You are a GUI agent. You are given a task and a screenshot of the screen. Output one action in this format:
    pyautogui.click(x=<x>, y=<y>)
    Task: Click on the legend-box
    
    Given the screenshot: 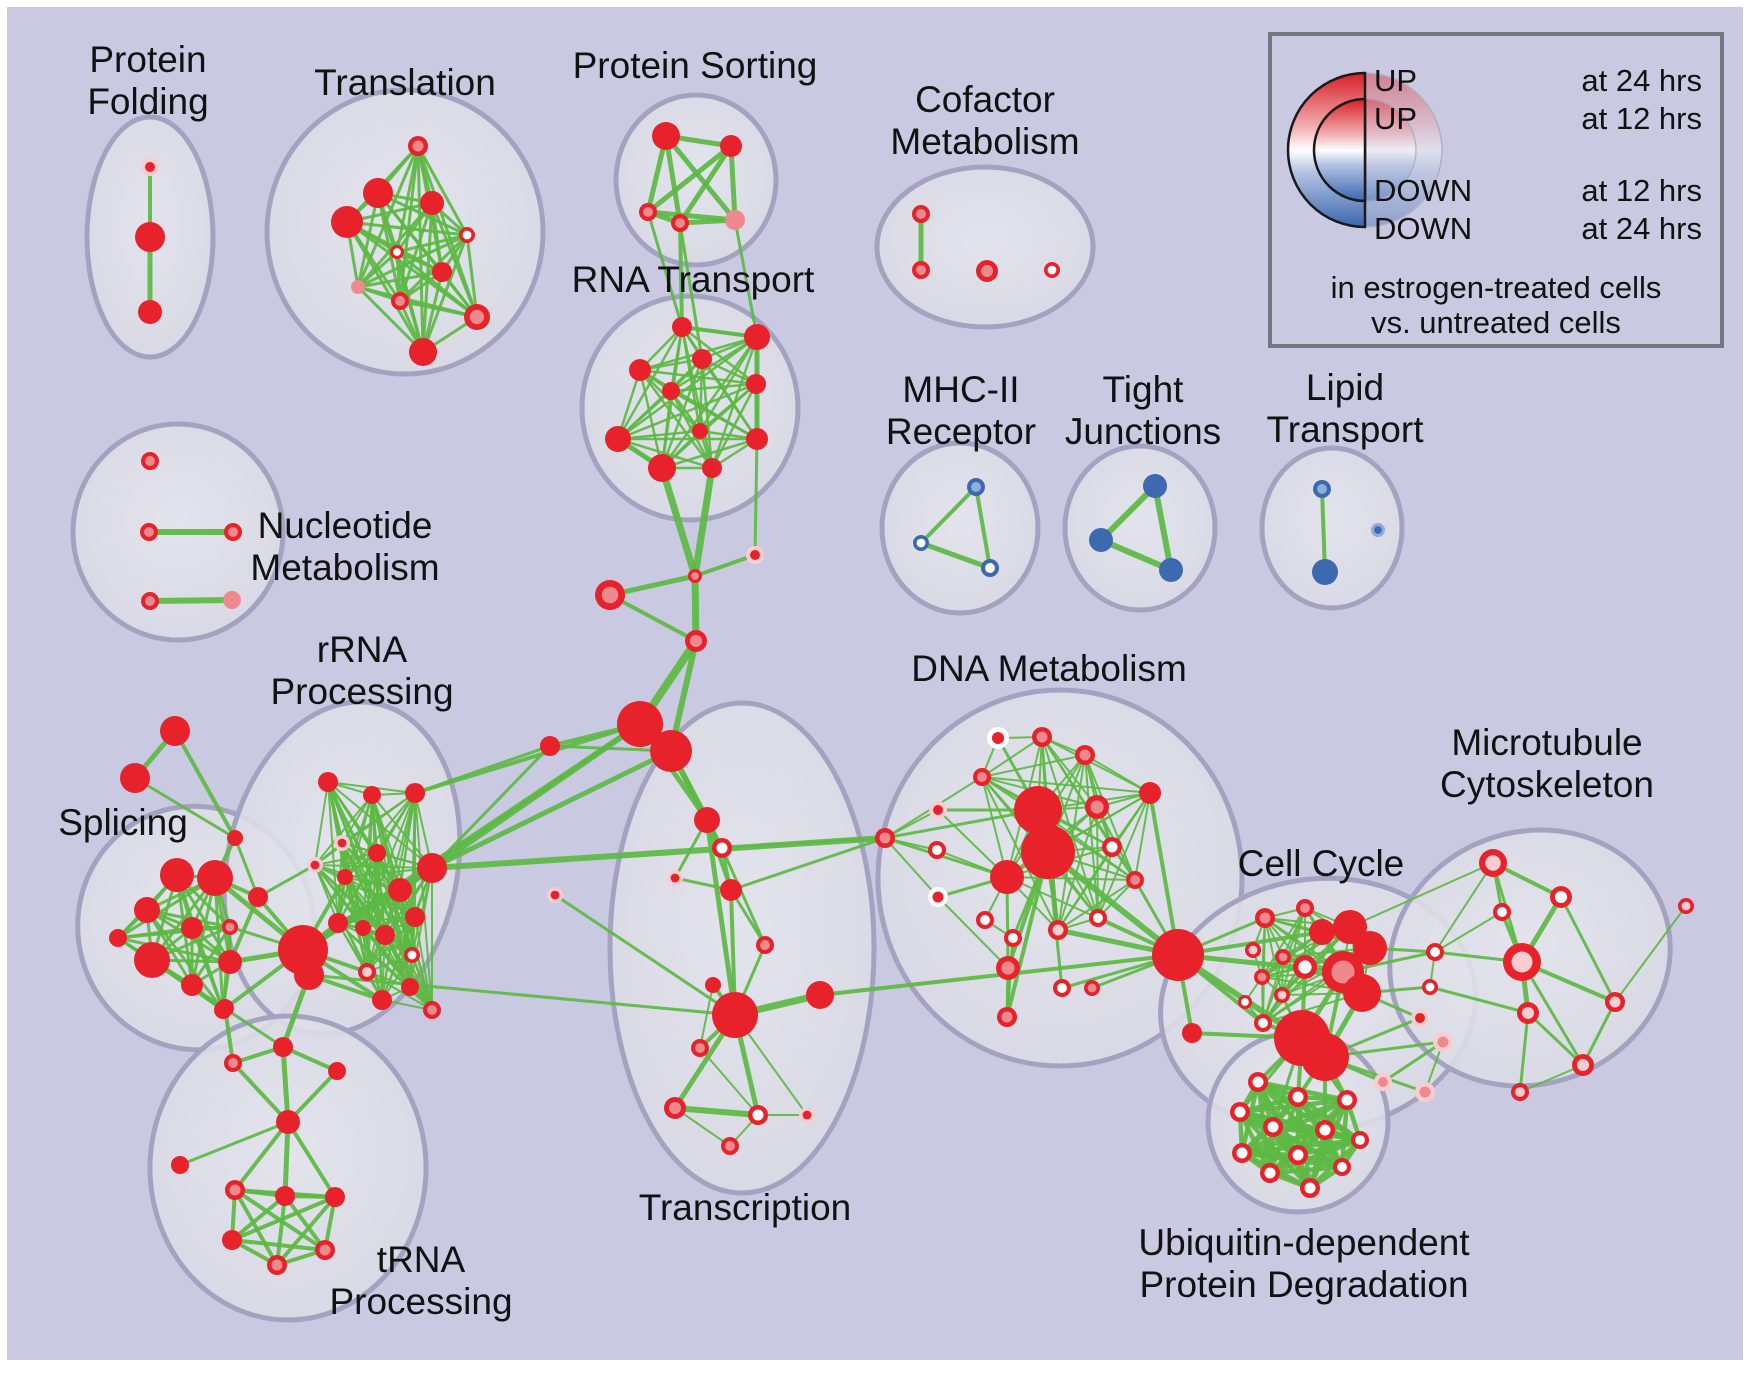 What is the action you would take?
    pyautogui.click(x=1496, y=190)
    